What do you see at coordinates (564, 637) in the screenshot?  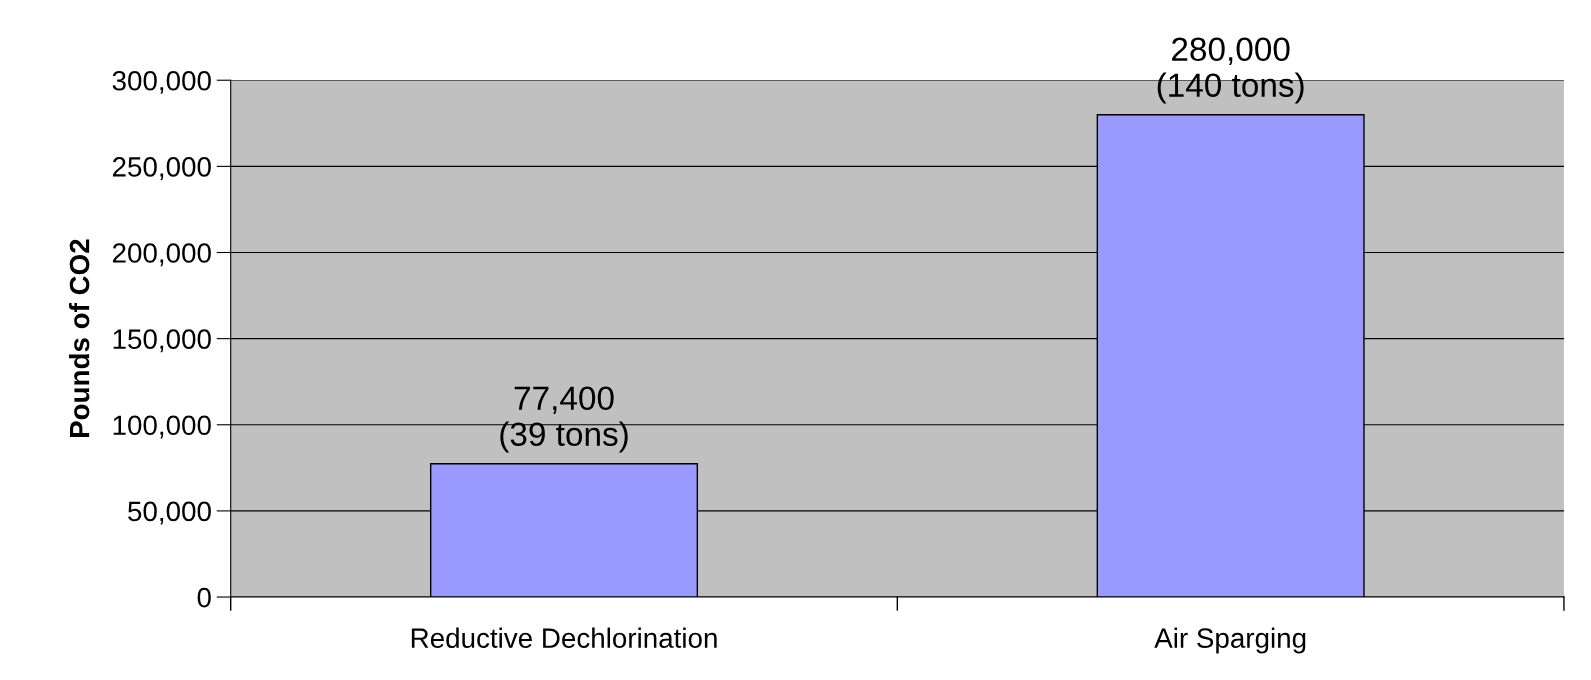 I see `x-tick-label: Reductive Dechlorination` at bounding box center [564, 637].